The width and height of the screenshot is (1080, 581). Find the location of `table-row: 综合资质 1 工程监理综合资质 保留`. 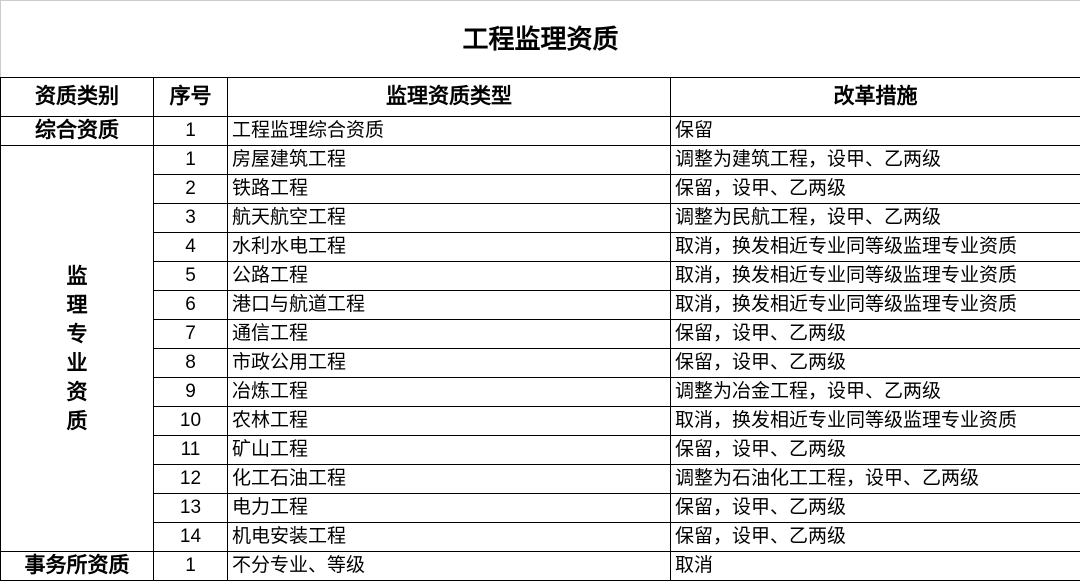

table-row: 综合资质 1 工程监理综合资质 保留 is located at coordinates (540, 131).